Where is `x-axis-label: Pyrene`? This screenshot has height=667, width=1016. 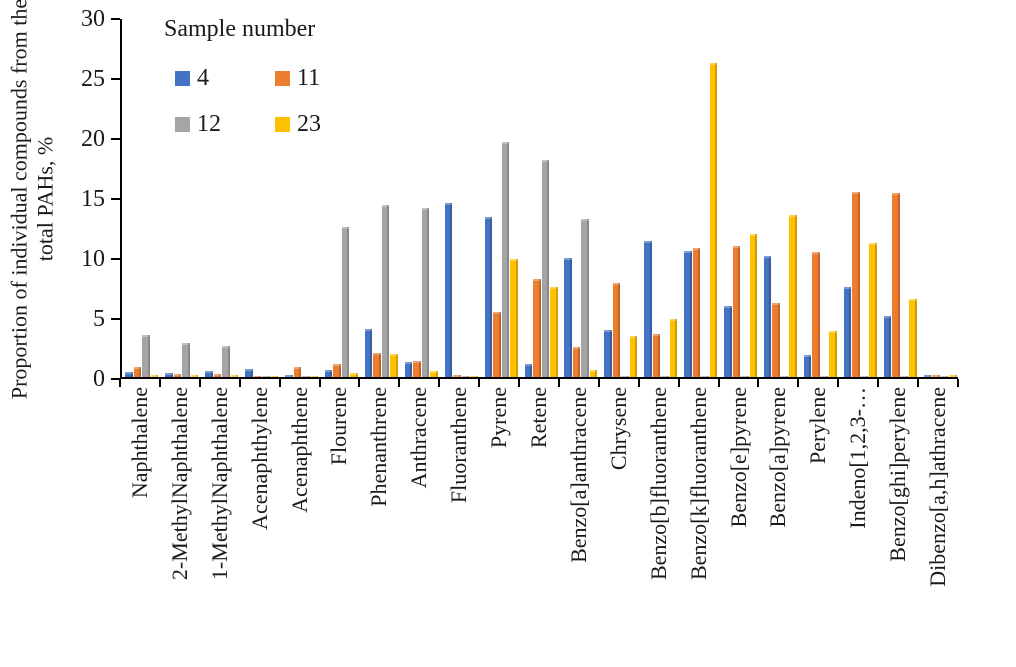 x-axis-label: Pyrene is located at coordinates (499, 418).